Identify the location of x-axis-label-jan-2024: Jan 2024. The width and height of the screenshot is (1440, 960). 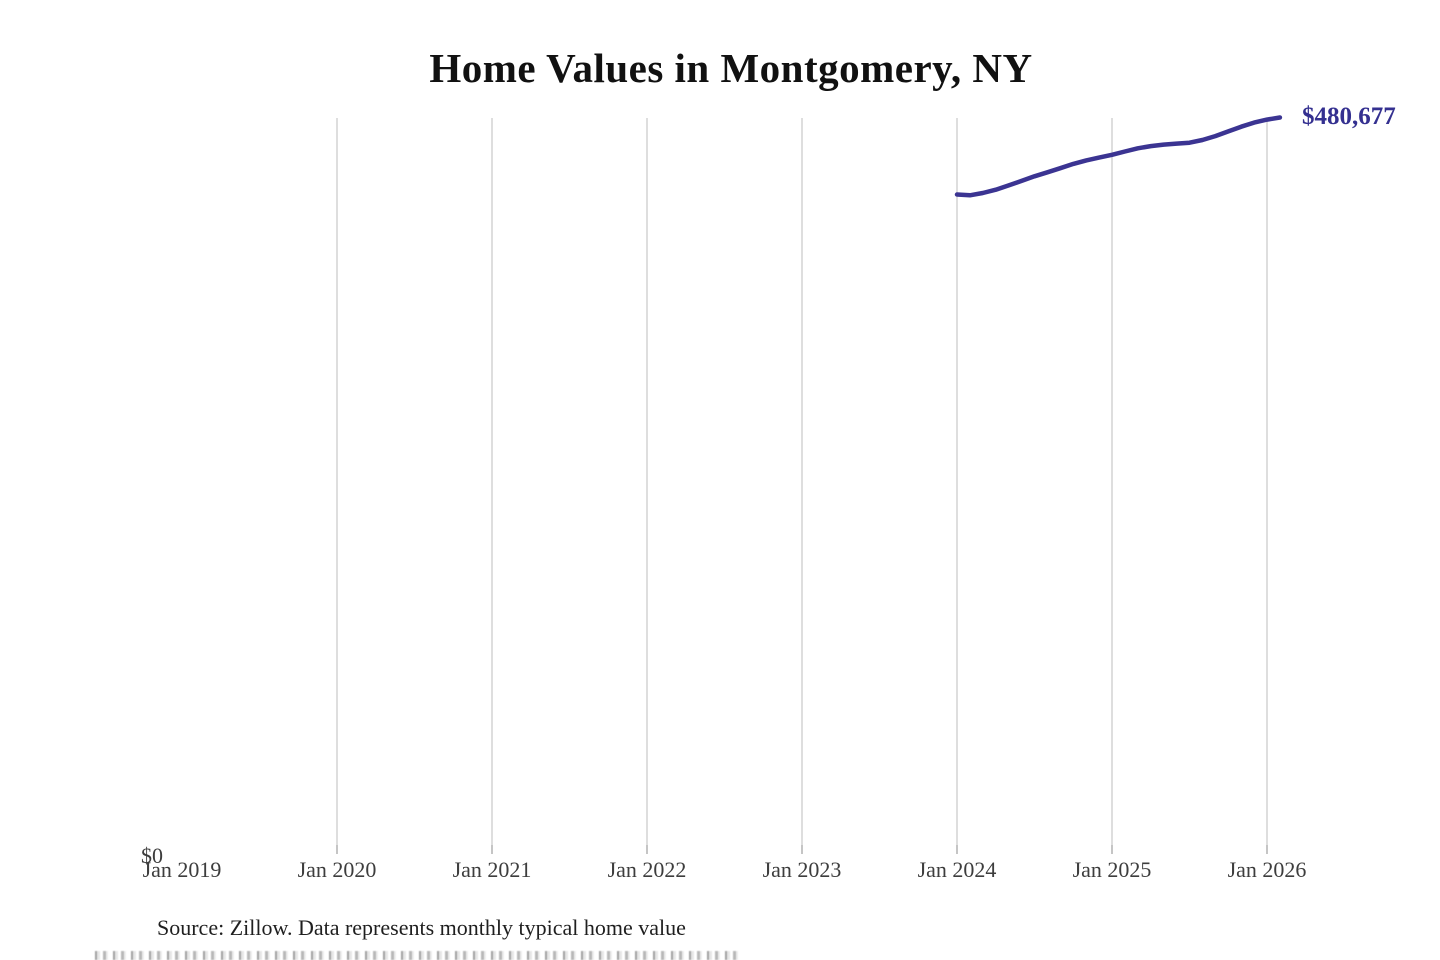
(957, 869).